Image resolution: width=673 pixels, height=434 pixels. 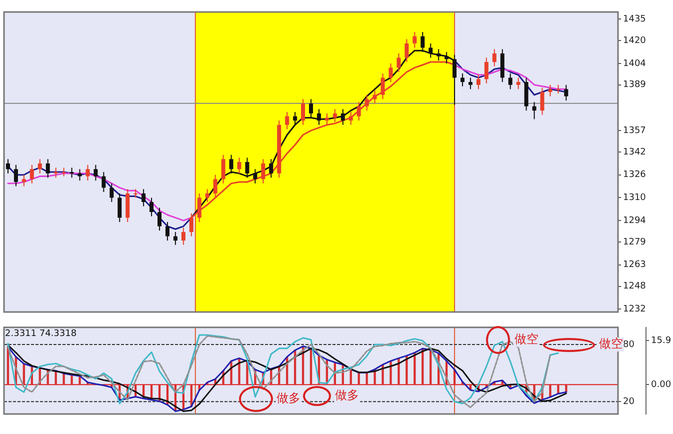 What do you see at coordinates (634, 175) in the screenshot?
I see `y-tick-label: 1326` at bounding box center [634, 175].